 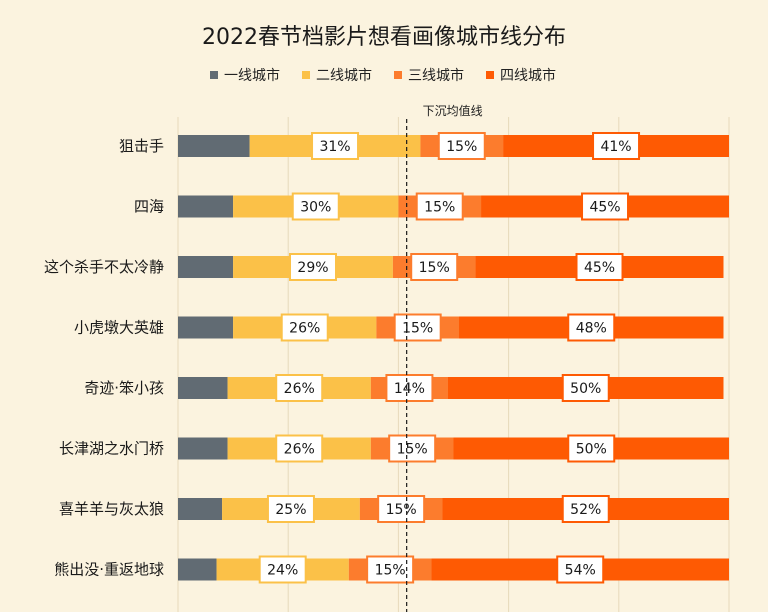 I want to click on data-label: 14%, so click(x=409, y=389).